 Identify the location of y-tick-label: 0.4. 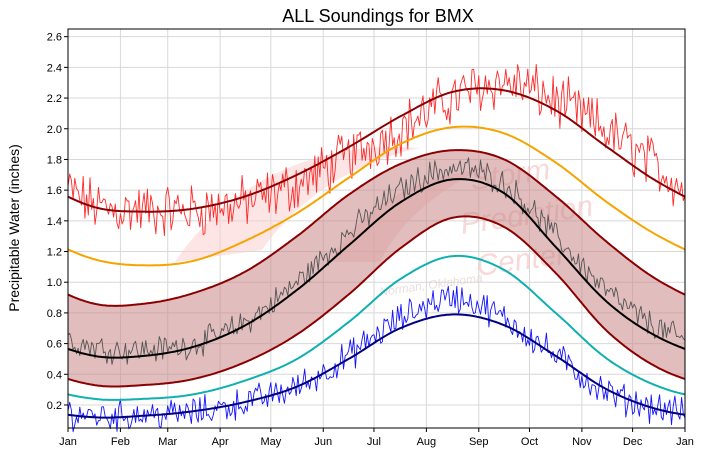
(54, 375).